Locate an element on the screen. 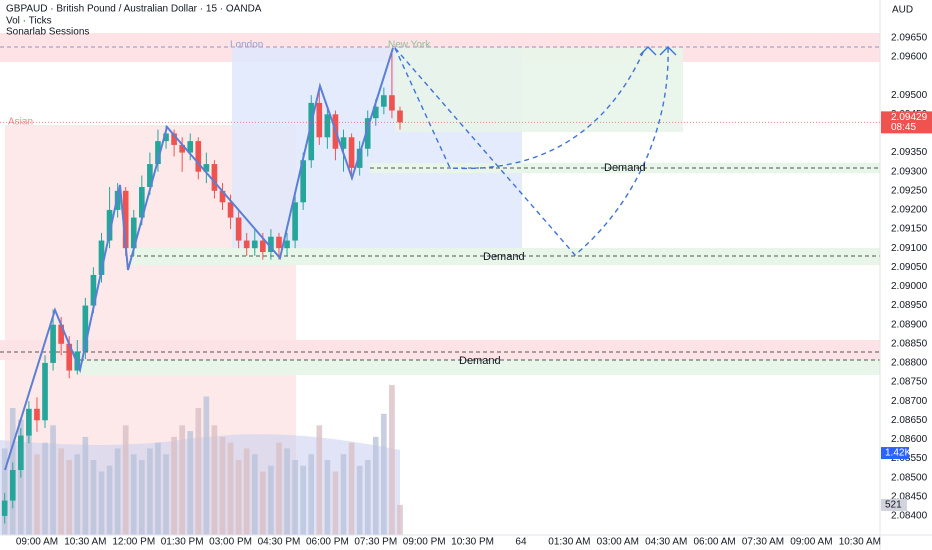 The image size is (932, 550). y-tick-label: 2.08850 is located at coordinates (909, 343).